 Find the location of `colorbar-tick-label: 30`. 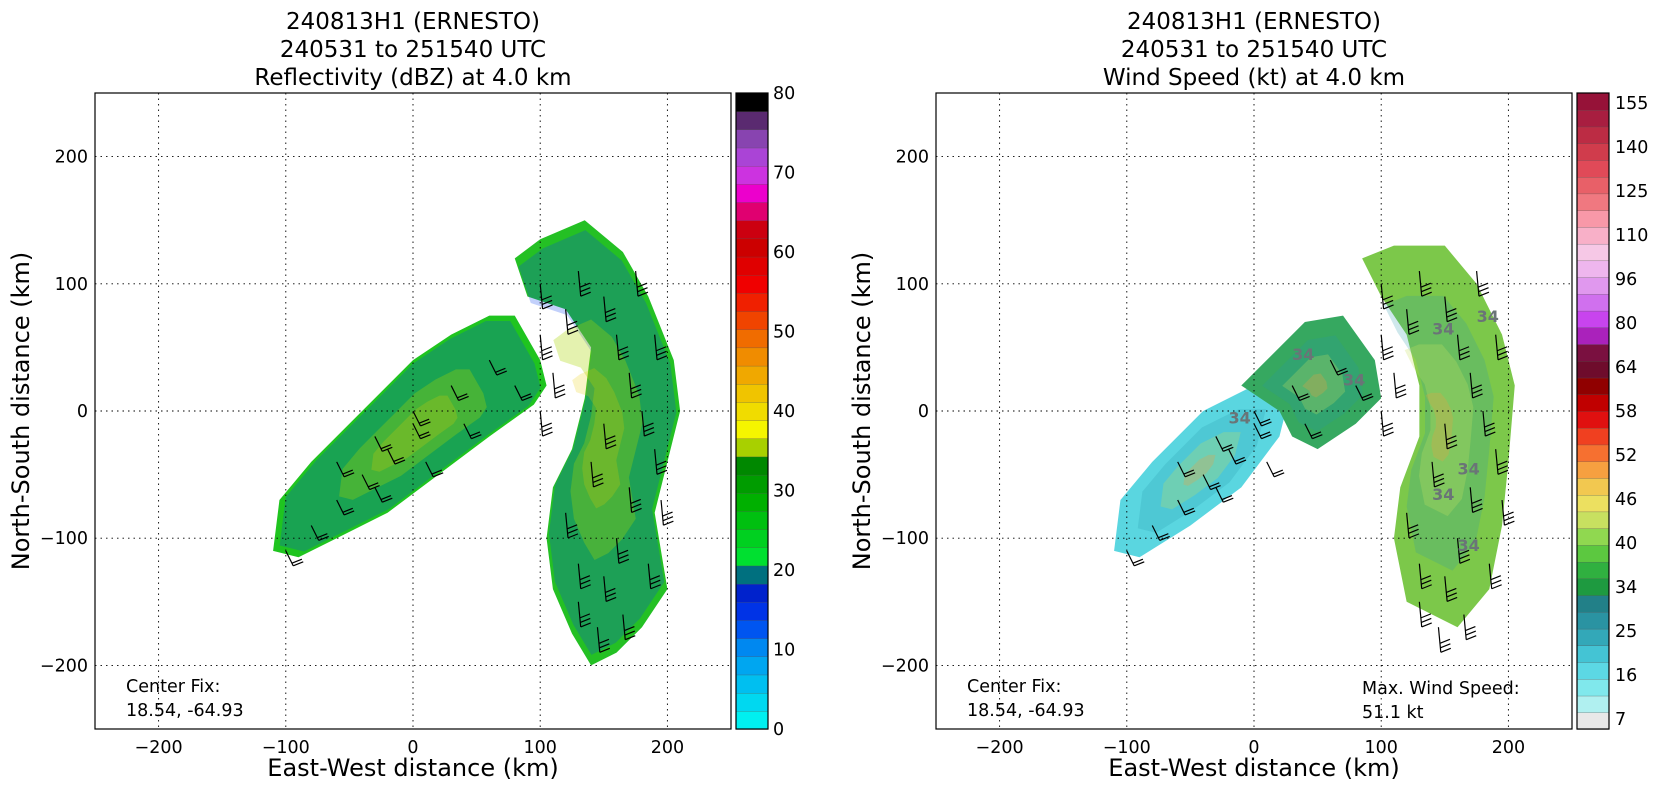

colorbar-tick-label: 30 is located at coordinates (784, 492).